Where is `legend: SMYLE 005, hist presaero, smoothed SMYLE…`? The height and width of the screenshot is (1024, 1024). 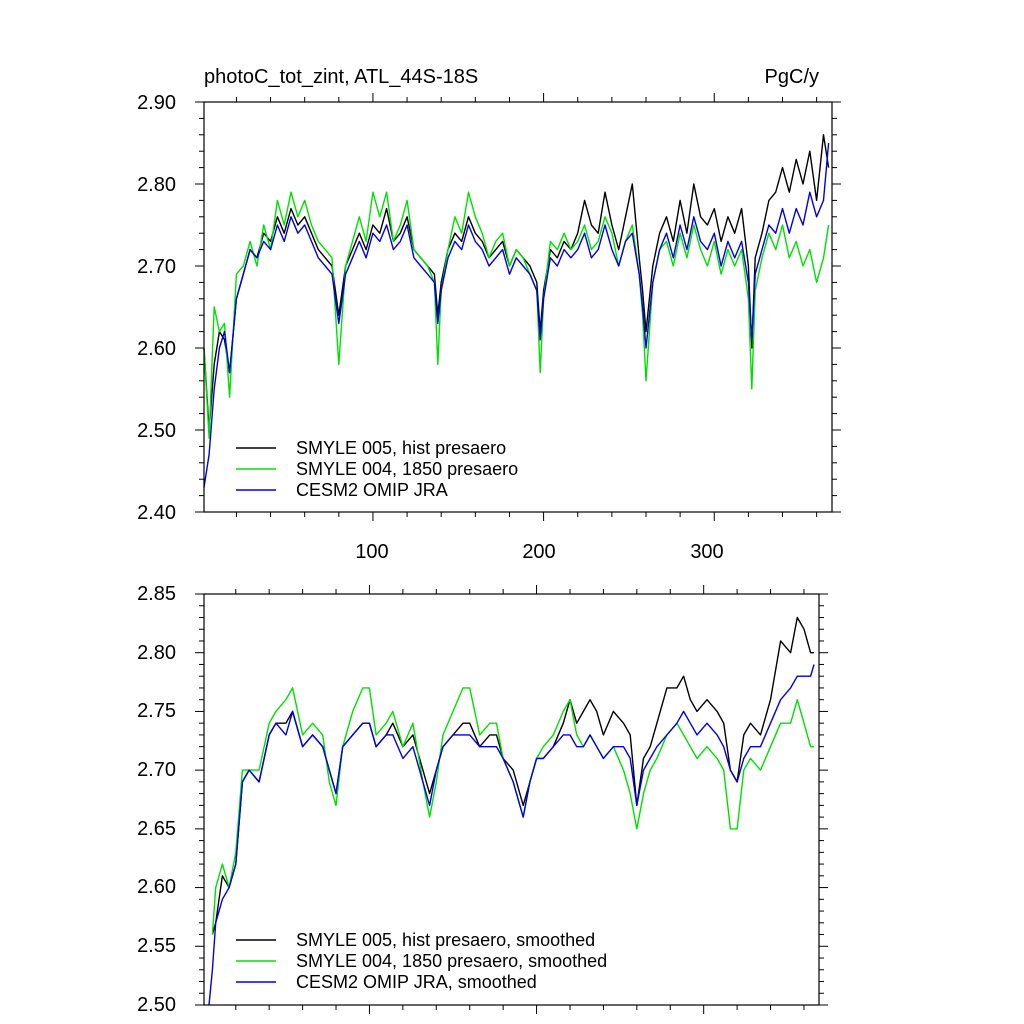 legend: SMYLE 005, hist presaero, smoothed SMYLE… is located at coordinates (421, 961).